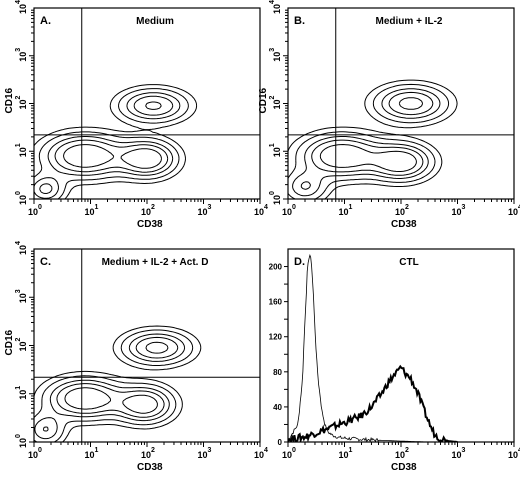 The width and height of the screenshot is (520, 478). I want to click on panel-title: CTL, so click(408, 262).